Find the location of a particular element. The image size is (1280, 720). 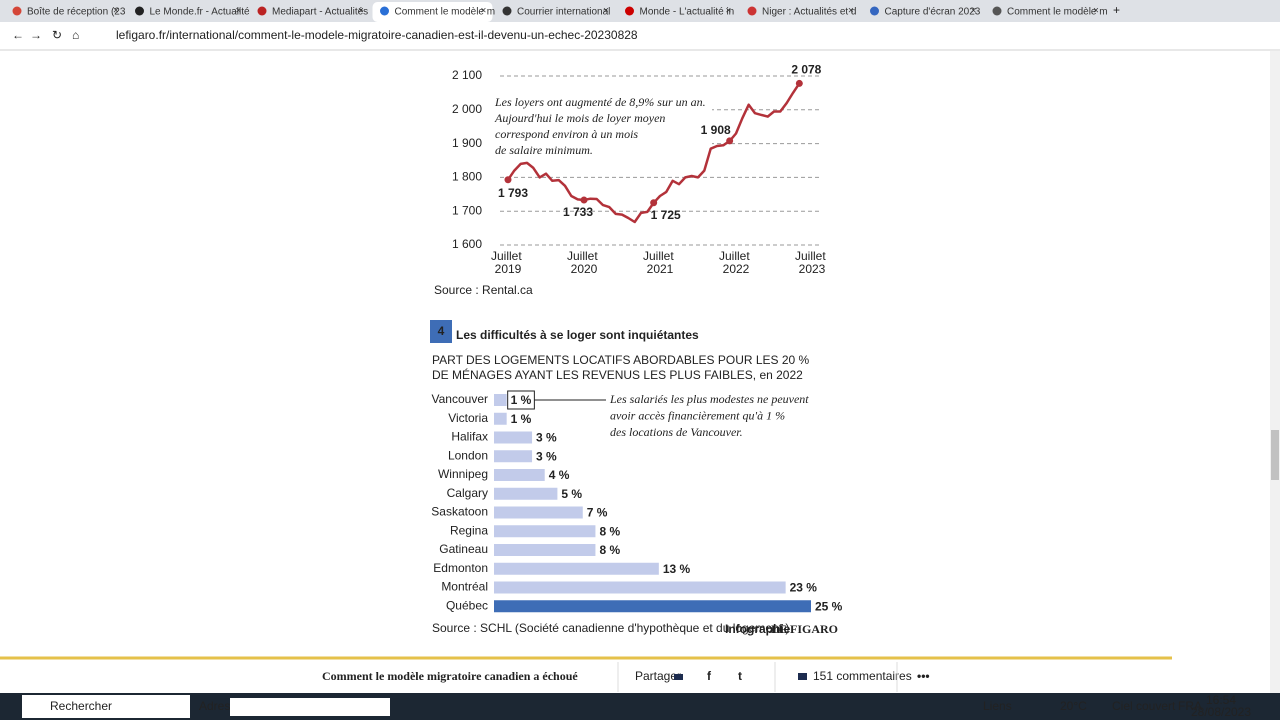

section-badge is located at coordinates (441, 331).